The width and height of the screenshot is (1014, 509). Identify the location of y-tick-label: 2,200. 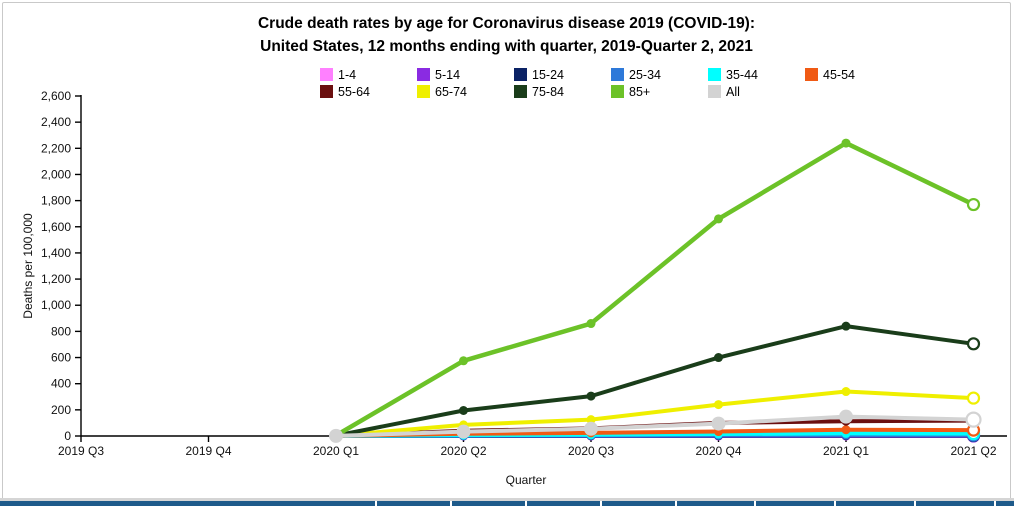
(56, 148).